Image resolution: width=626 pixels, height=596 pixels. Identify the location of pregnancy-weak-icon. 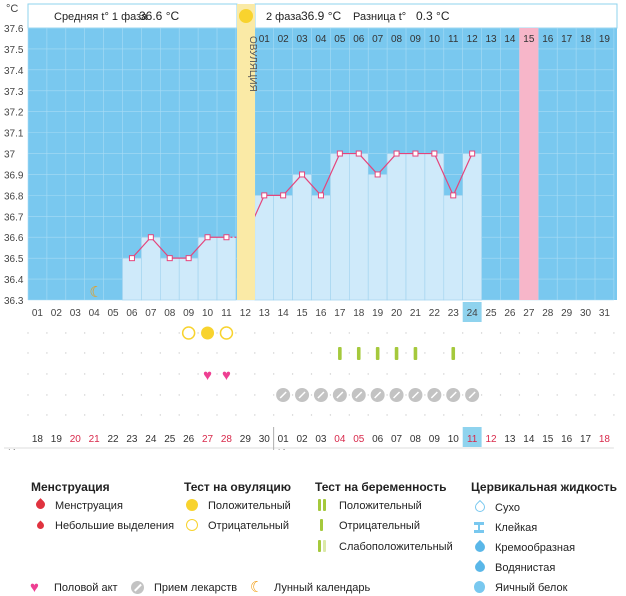
(324, 547).